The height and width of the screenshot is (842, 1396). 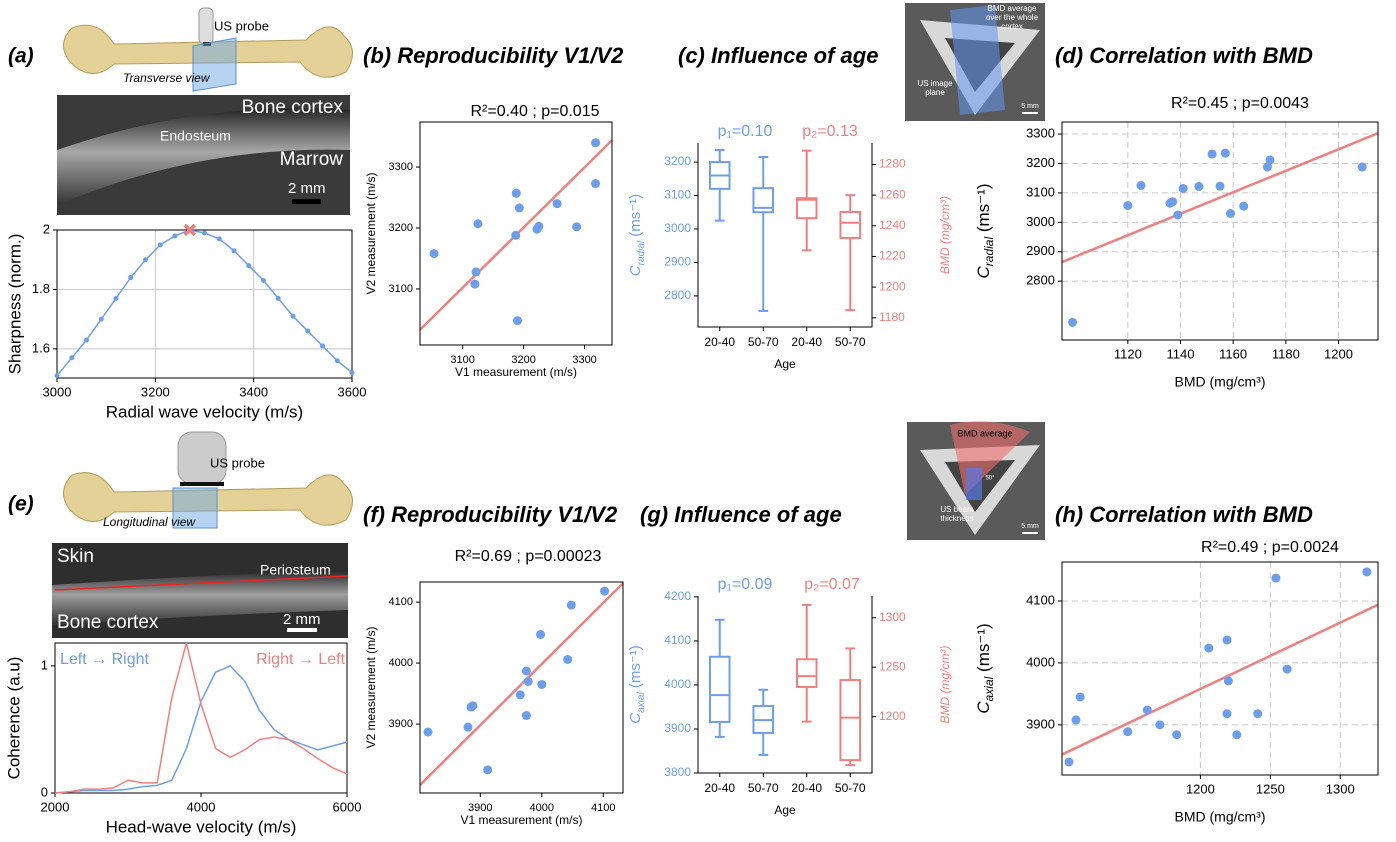 I want to click on y-tick-label: 1.8, so click(x=41, y=288).